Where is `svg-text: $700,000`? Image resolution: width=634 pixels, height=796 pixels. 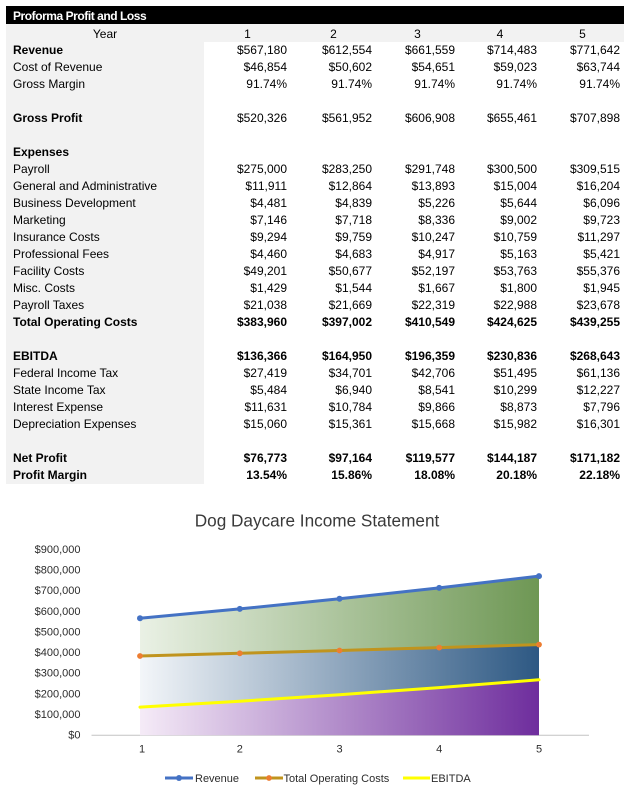 svg-text: $700,000 is located at coordinates (58, 591).